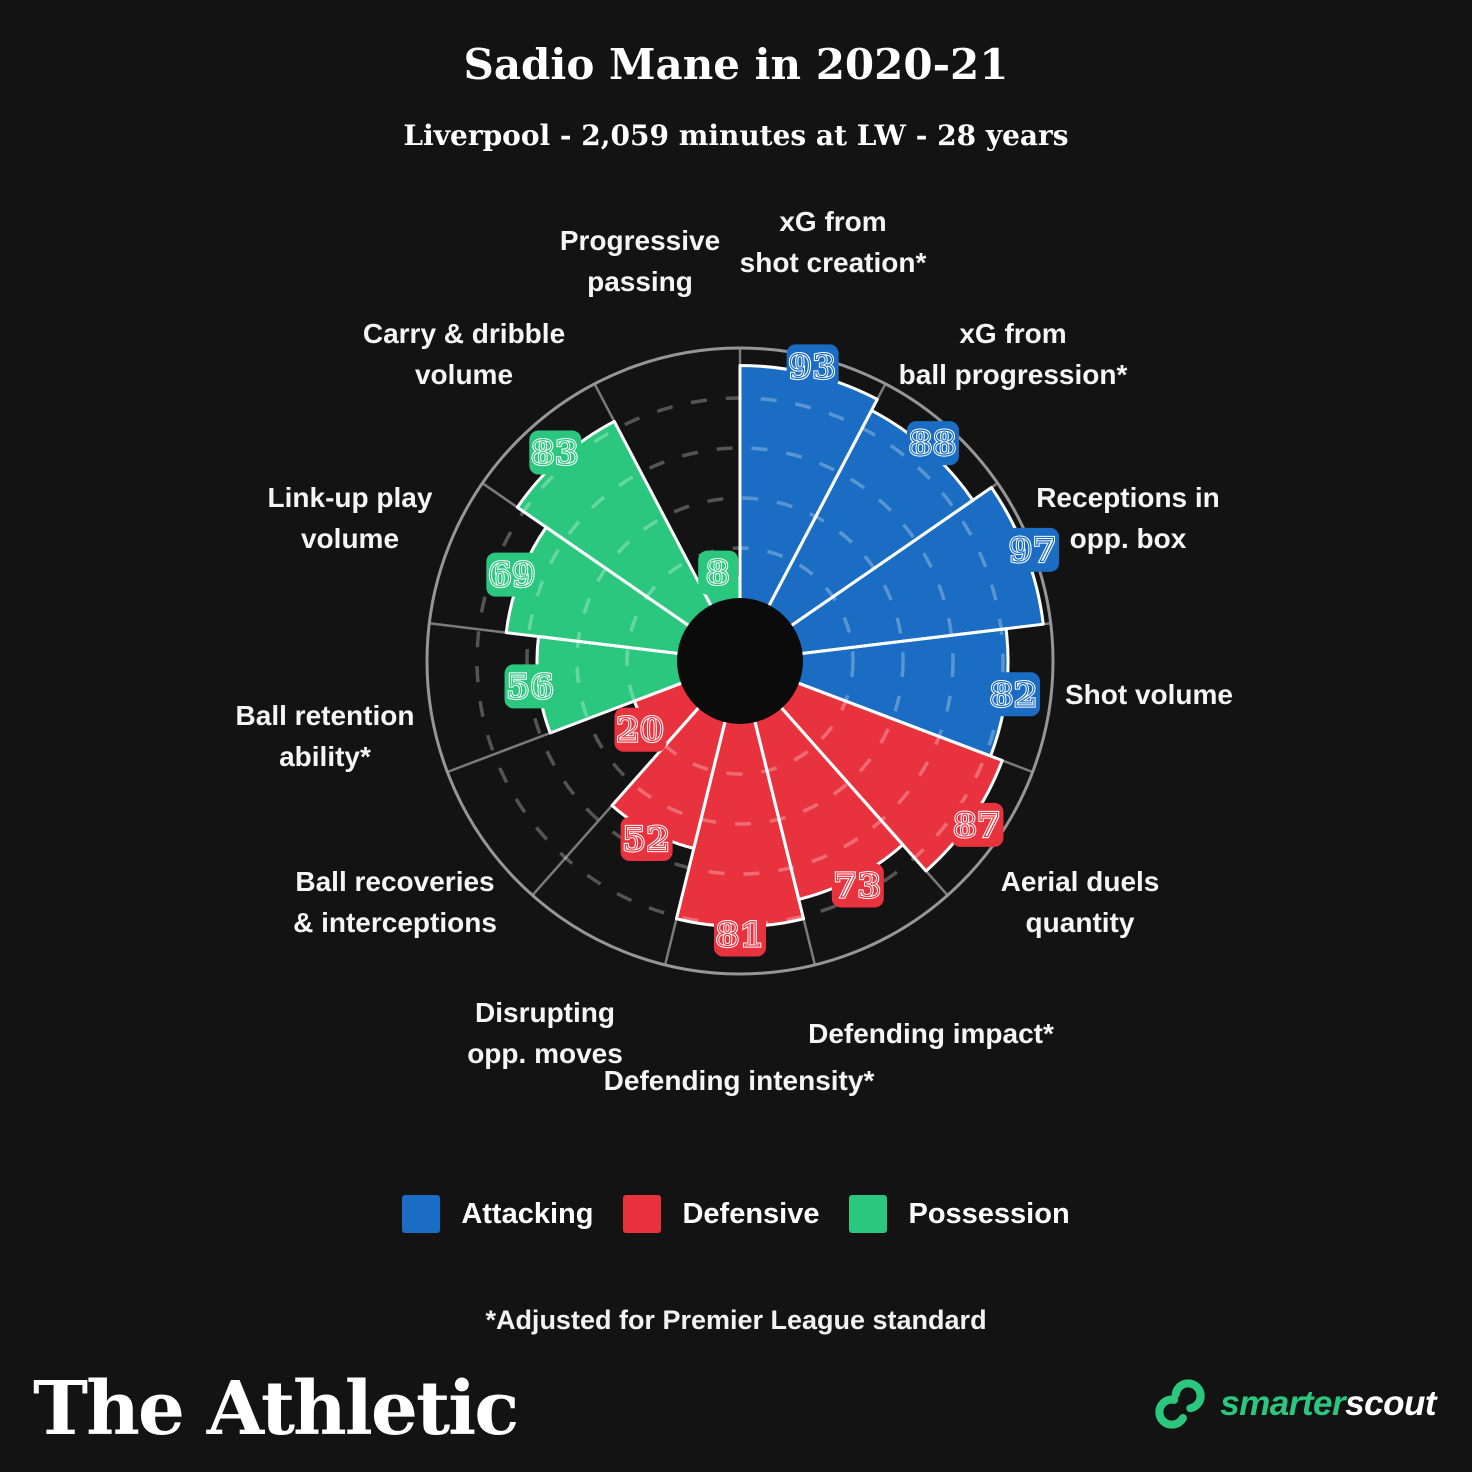 The width and height of the screenshot is (1472, 1472). Describe the element at coordinates (527, 1213) in the screenshot. I see `legend-label: Attacking` at that location.